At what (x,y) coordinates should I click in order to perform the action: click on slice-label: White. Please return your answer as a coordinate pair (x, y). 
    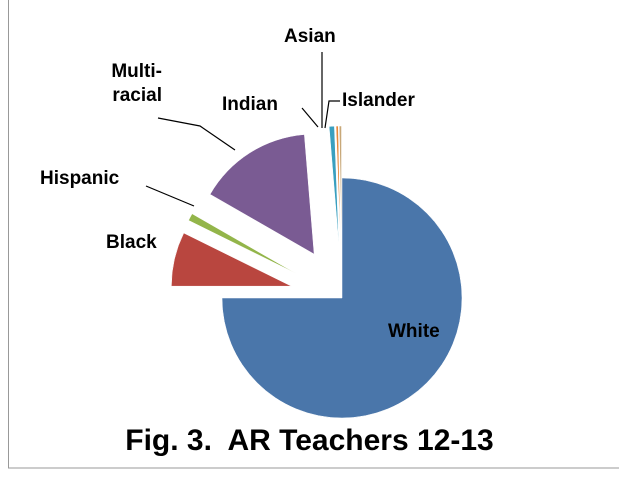
    Looking at the image, I should click on (414, 331).